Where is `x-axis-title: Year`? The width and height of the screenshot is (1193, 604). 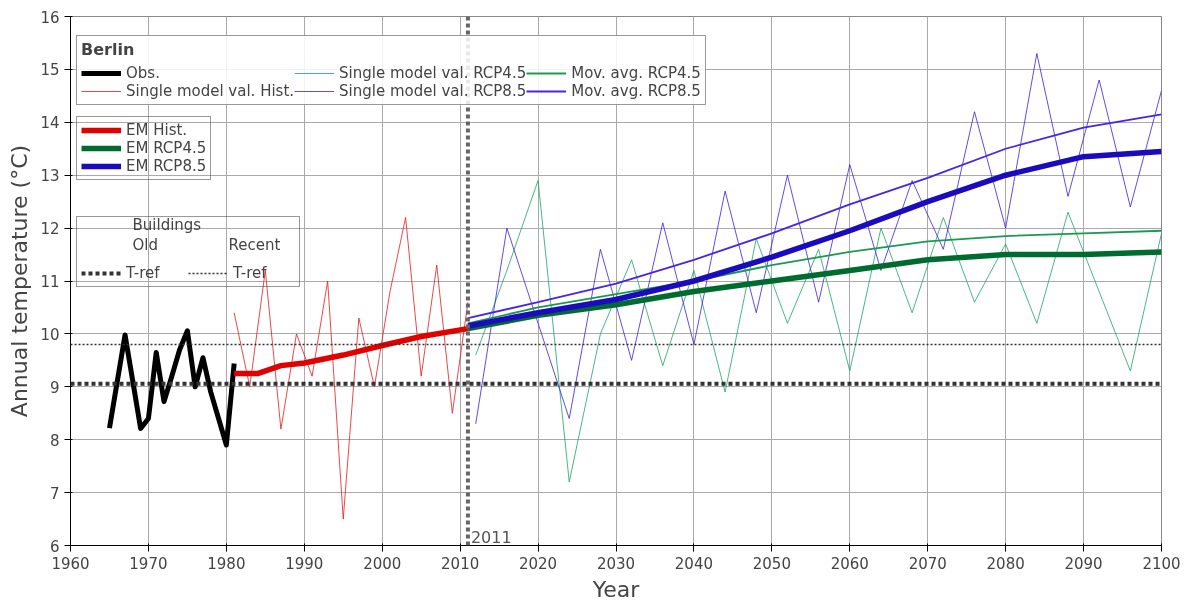 x-axis-title: Year is located at coordinates (616, 589).